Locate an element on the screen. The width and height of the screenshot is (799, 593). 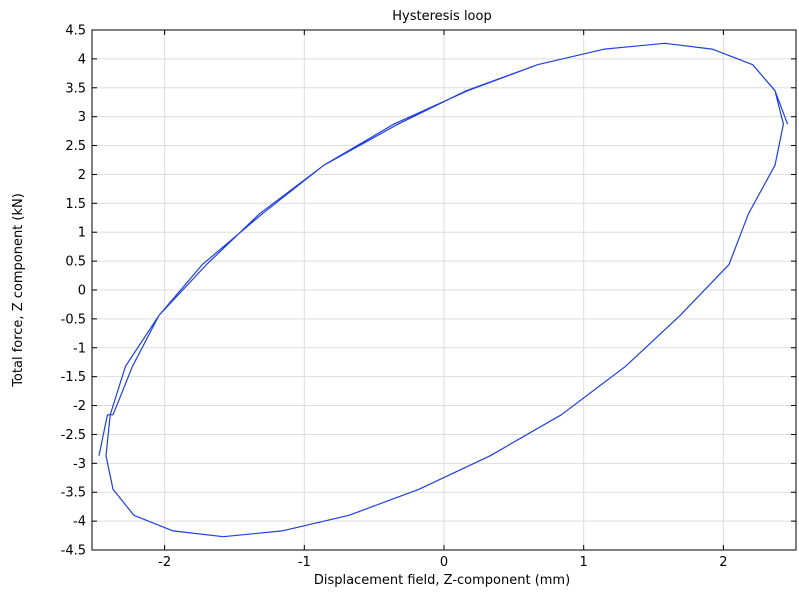
y-tick-label: 3 is located at coordinates (82, 117).